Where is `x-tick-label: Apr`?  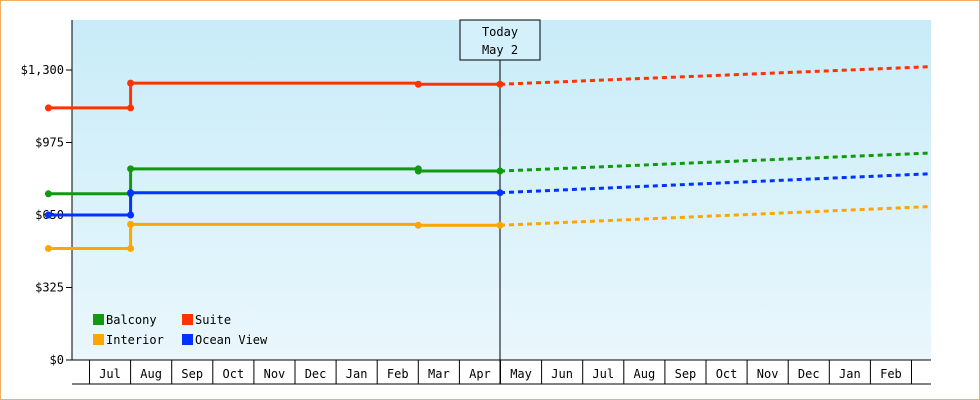 x-tick-label: Apr is located at coordinates (480, 374).